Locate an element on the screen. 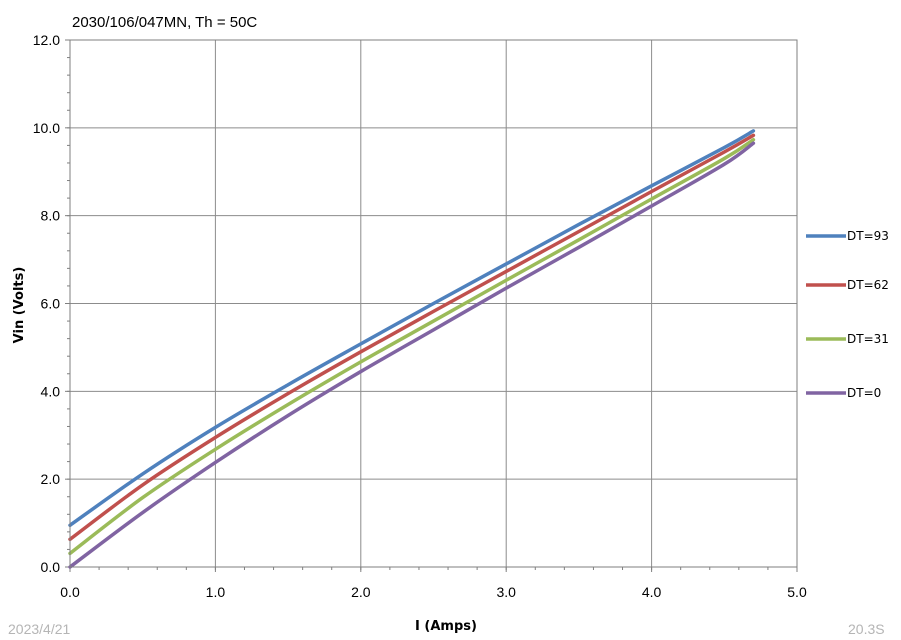  x-tick-label: 3.0 is located at coordinates (506, 592).